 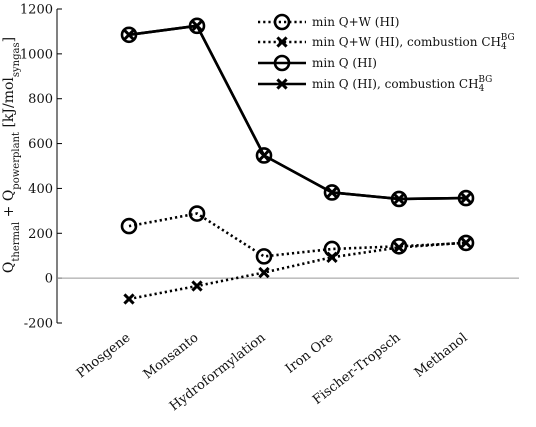 I want to click on x-tick-label: Methanol, so click(x=441, y=355).